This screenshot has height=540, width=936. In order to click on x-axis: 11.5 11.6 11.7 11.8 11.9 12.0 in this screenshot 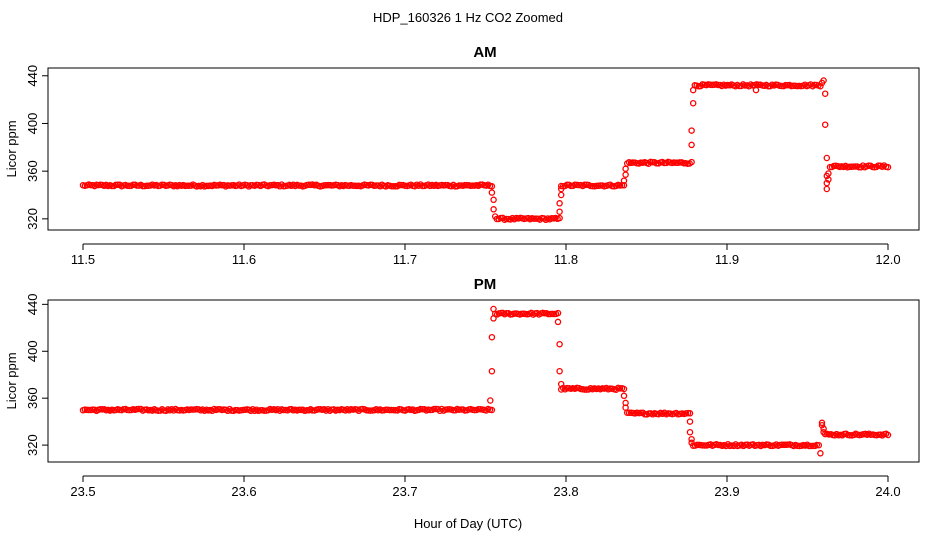, I will do `click(486, 255)`.